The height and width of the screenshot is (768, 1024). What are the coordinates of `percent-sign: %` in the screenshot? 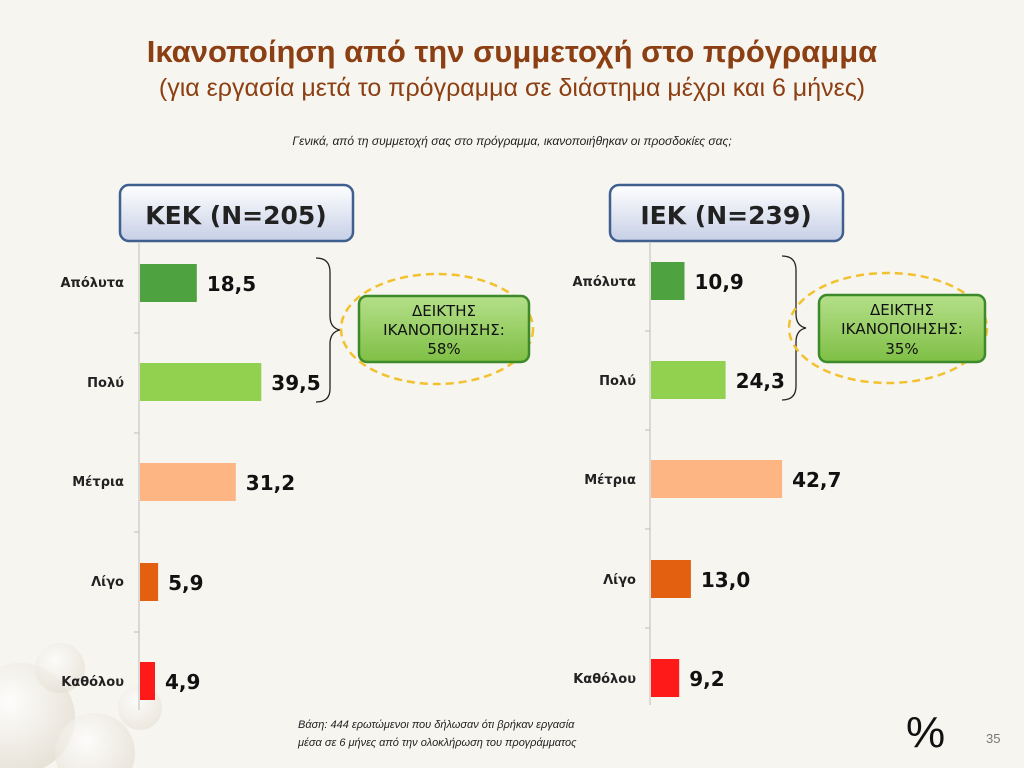 It's located at (926, 732).